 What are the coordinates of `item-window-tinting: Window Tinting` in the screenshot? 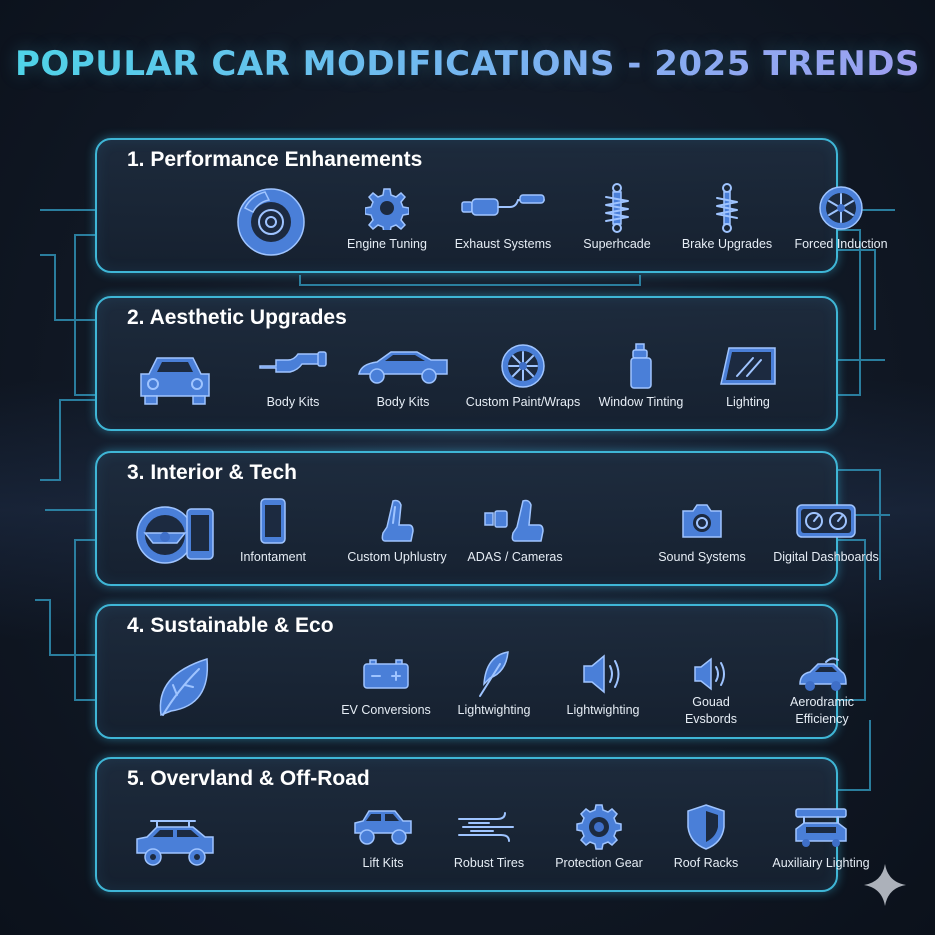 It's located at (641, 384).